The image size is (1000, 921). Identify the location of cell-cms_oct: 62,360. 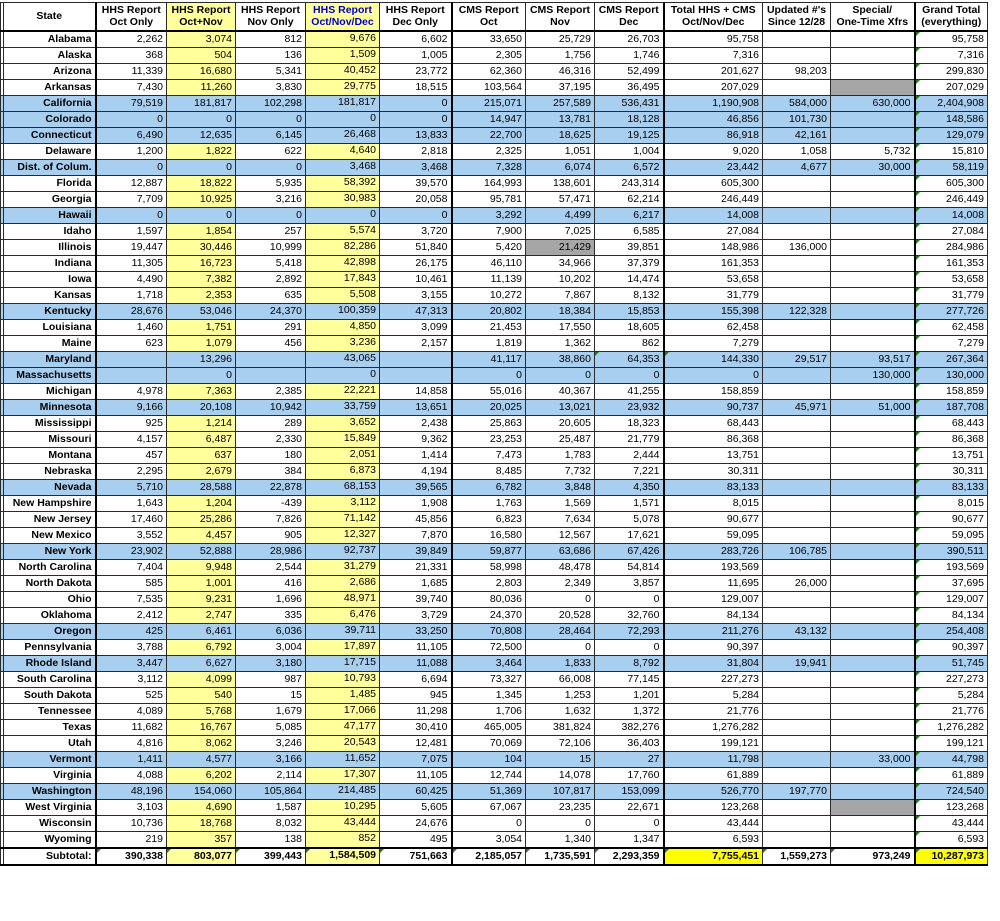
(488, 71).